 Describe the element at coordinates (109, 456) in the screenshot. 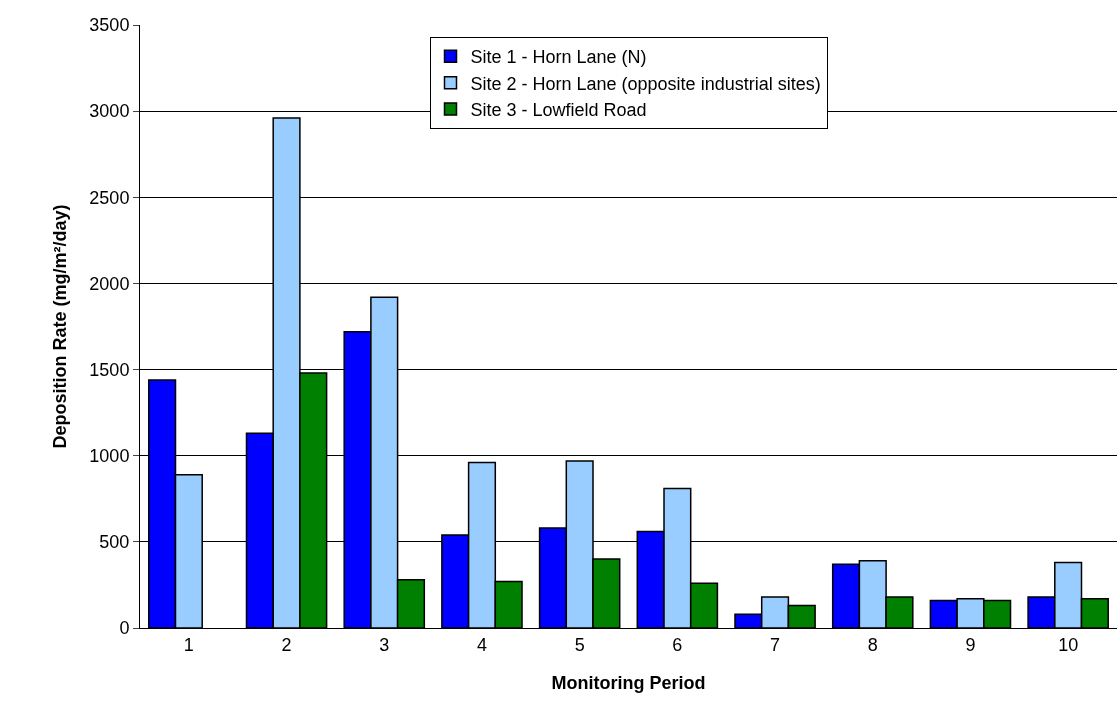

I see `y-tick-label: 1000` at that location.